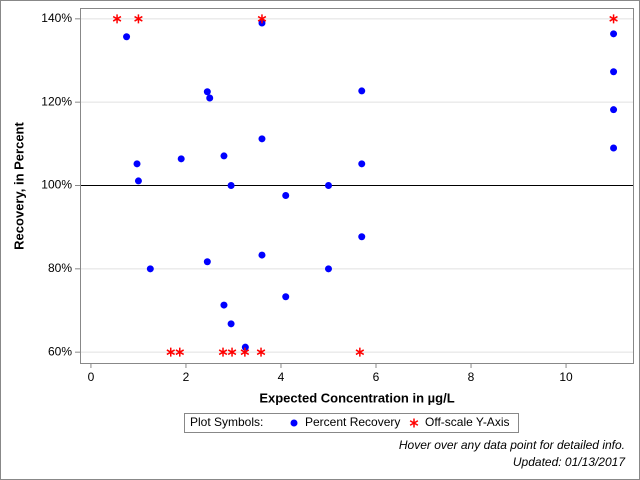  What do you see at coordinates (569, 462) in the screenshot?
I see `footnote: Updated: 01/13/2017` at bounding box center [569, 462].